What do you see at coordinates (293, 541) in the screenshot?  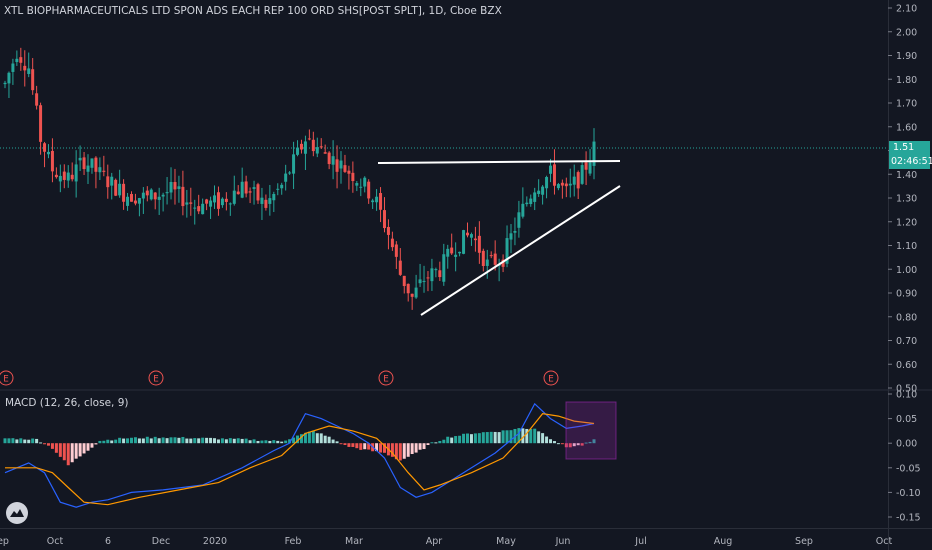 I see `time-axis-label: Feb` at bounding box center [293, 541].